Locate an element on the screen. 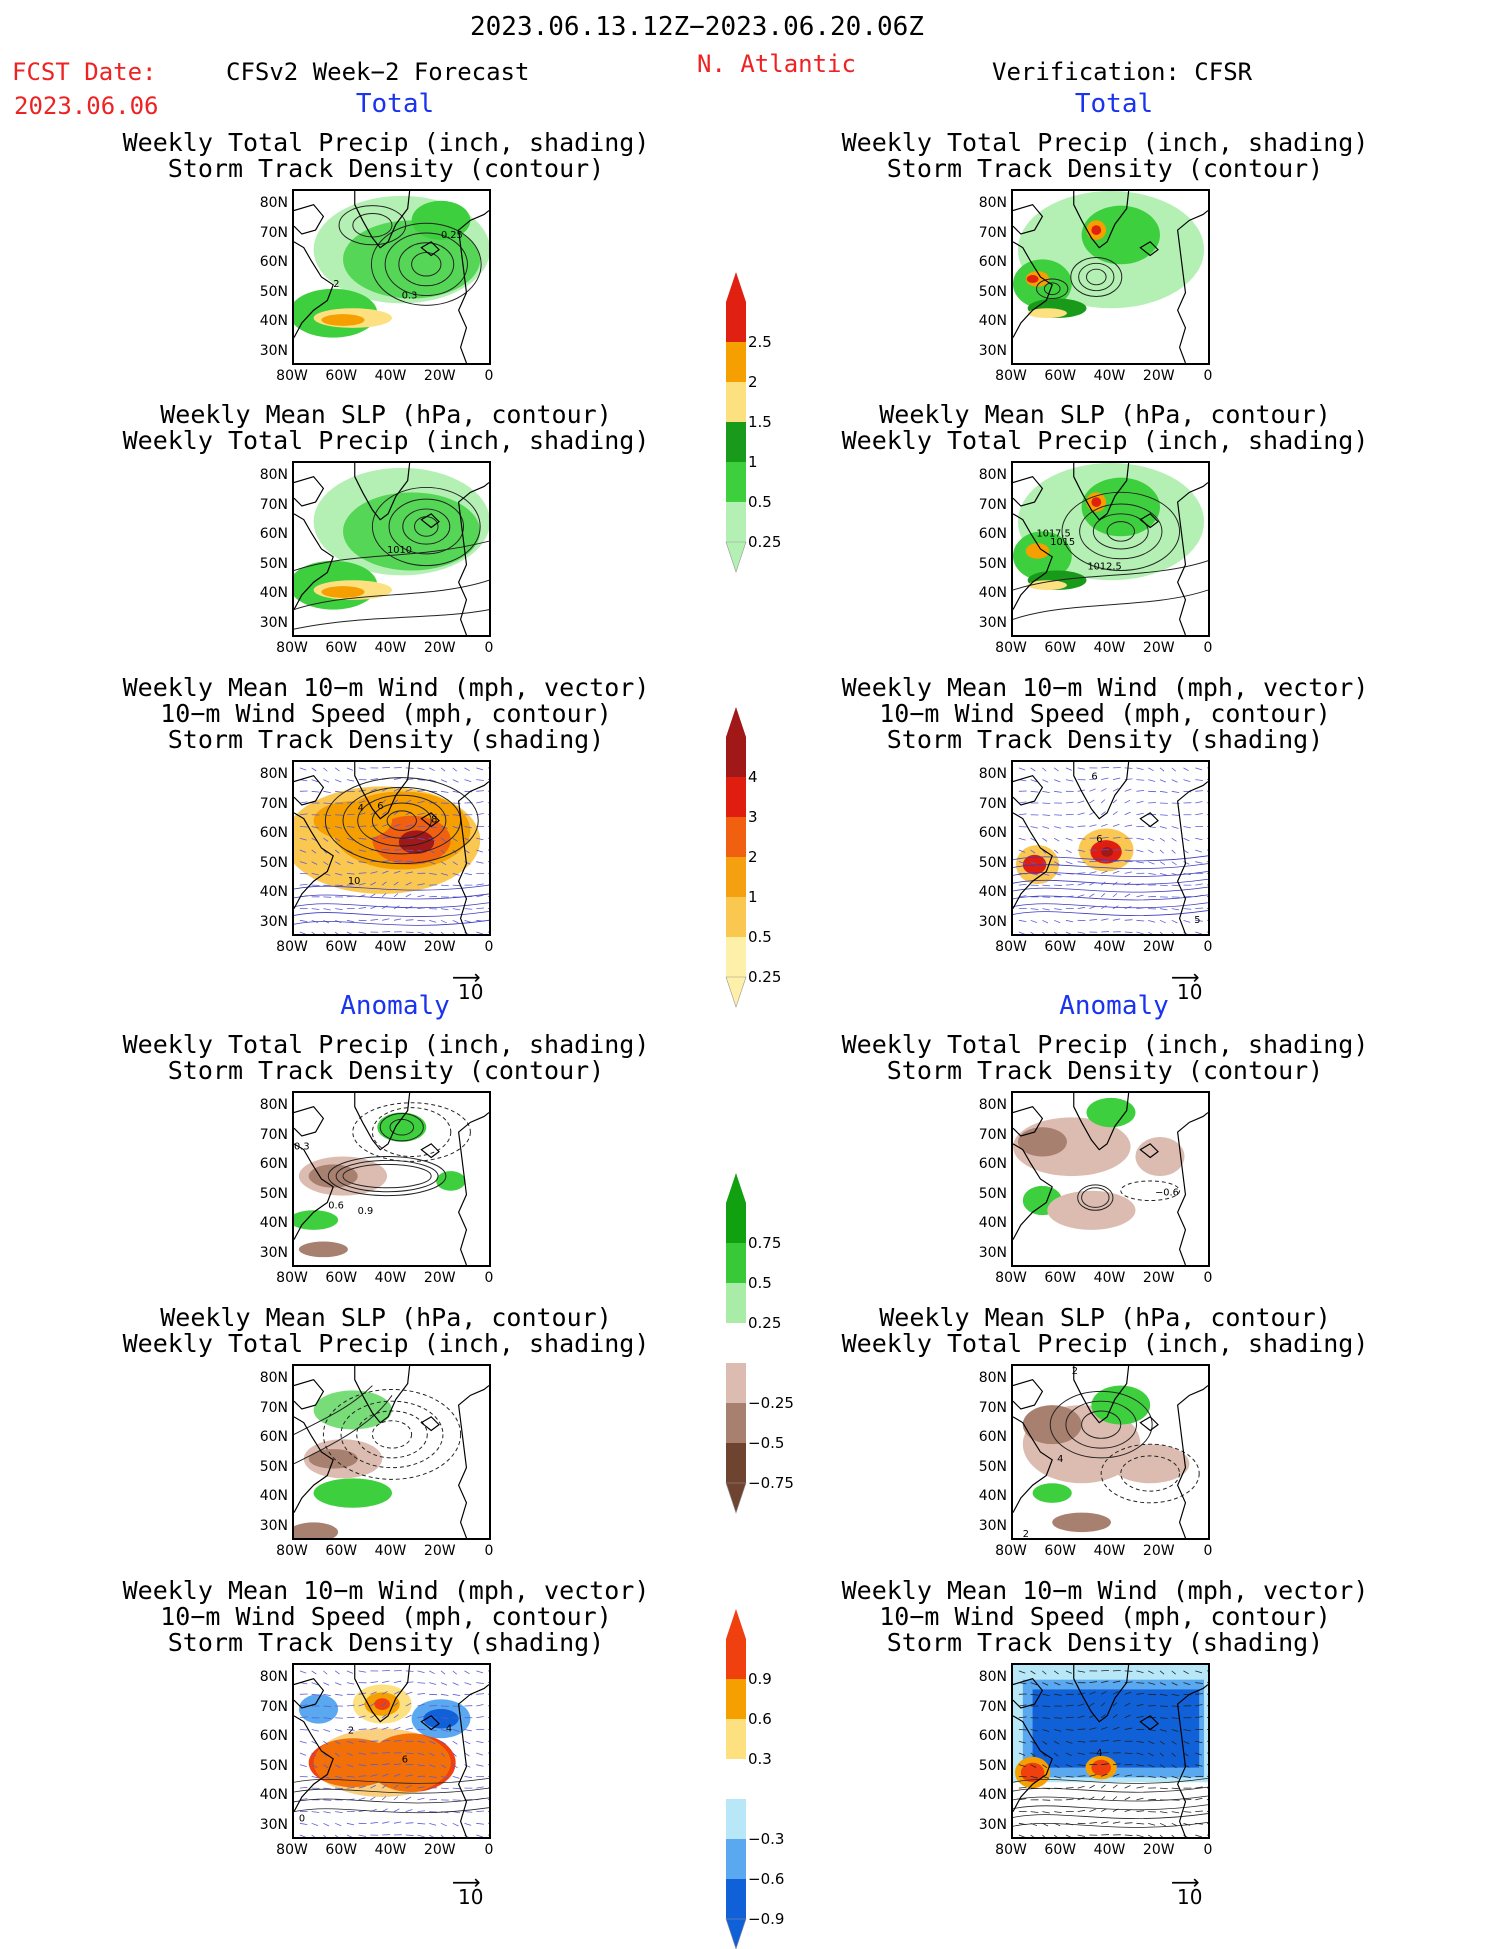 This screenshot has height=1949, width=1487. colorbar-label: 0.25 is located at coordinates (764, 1323).